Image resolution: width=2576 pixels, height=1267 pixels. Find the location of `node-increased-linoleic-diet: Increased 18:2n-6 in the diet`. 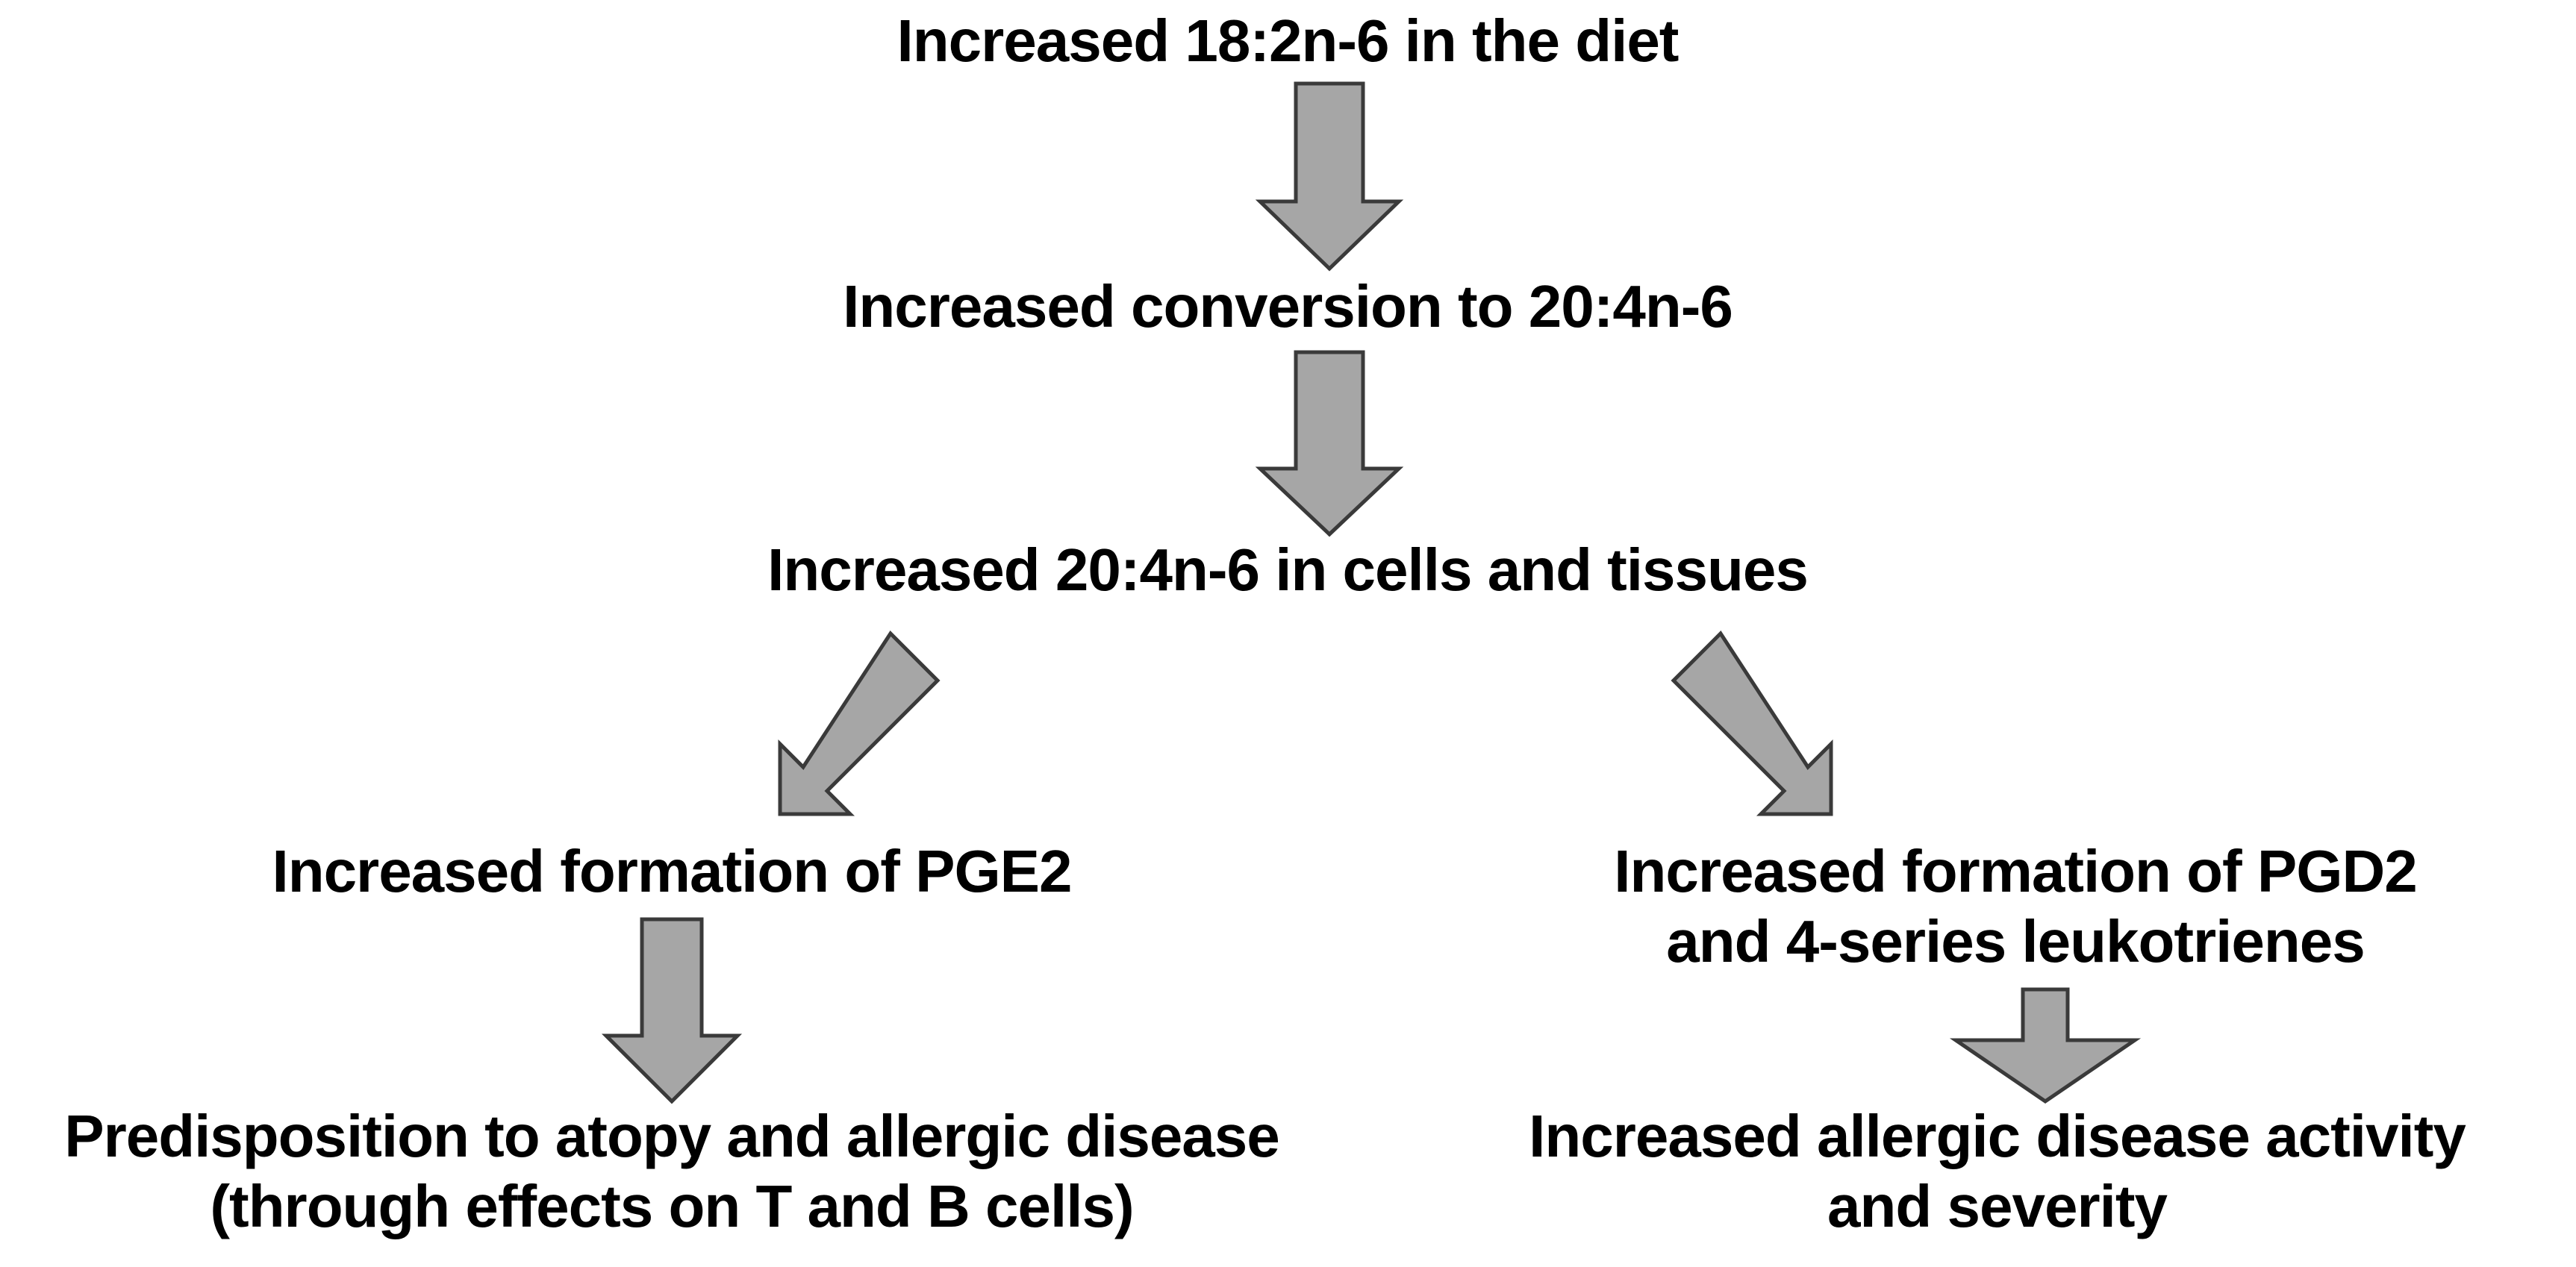

node-increased-linoleic-diet: Increased 18:2n-6 in the diet is located at coordinates (1287, 41).